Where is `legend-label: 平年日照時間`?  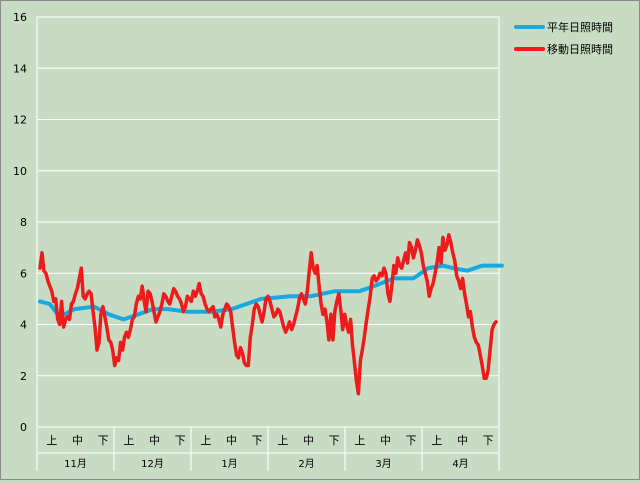 legend-label: 平年日照時間 is located at coordinates (580, 27).